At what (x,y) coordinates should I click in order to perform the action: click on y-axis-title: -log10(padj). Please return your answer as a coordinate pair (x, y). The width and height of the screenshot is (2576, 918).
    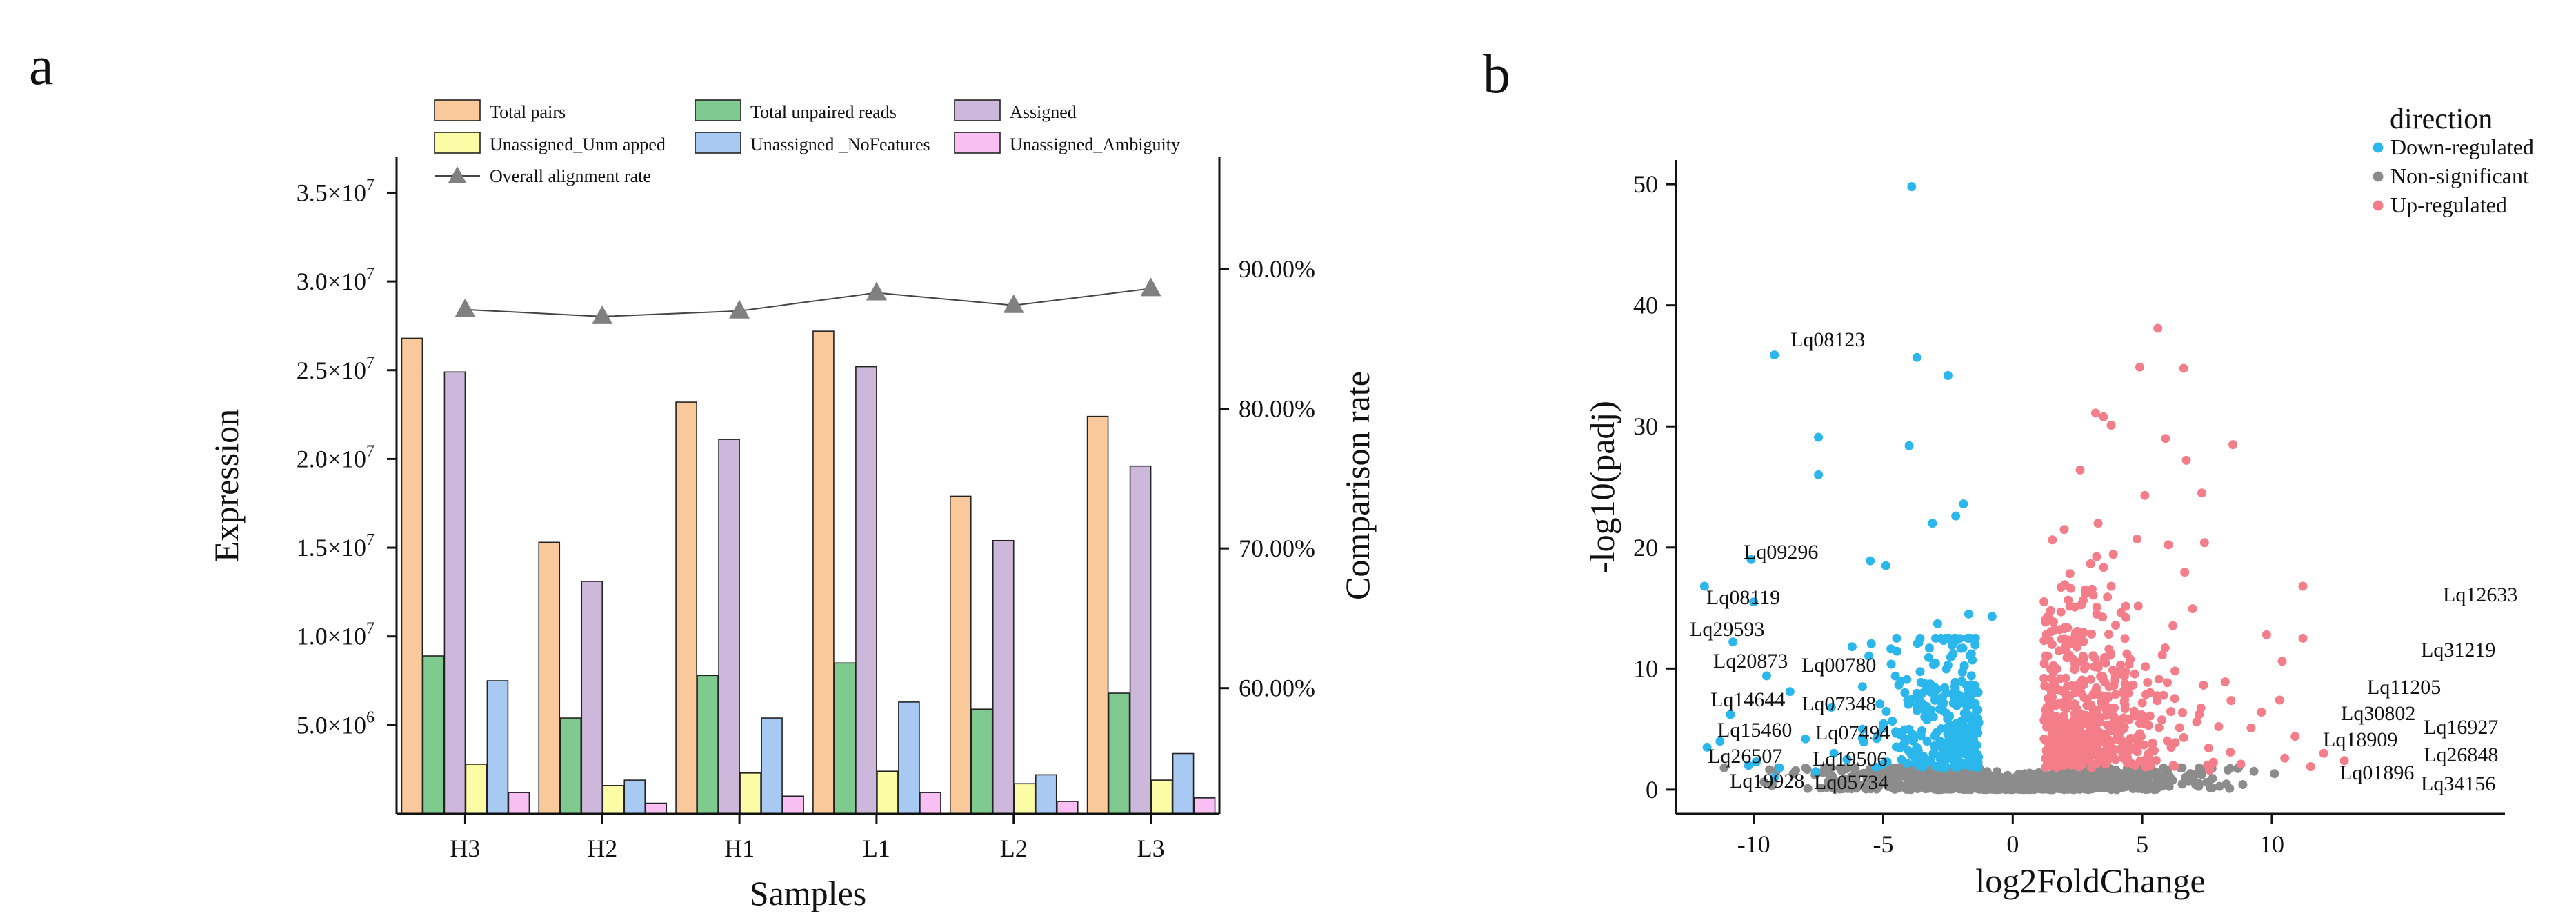
    Looking at the image, I should click on (1602, 487).